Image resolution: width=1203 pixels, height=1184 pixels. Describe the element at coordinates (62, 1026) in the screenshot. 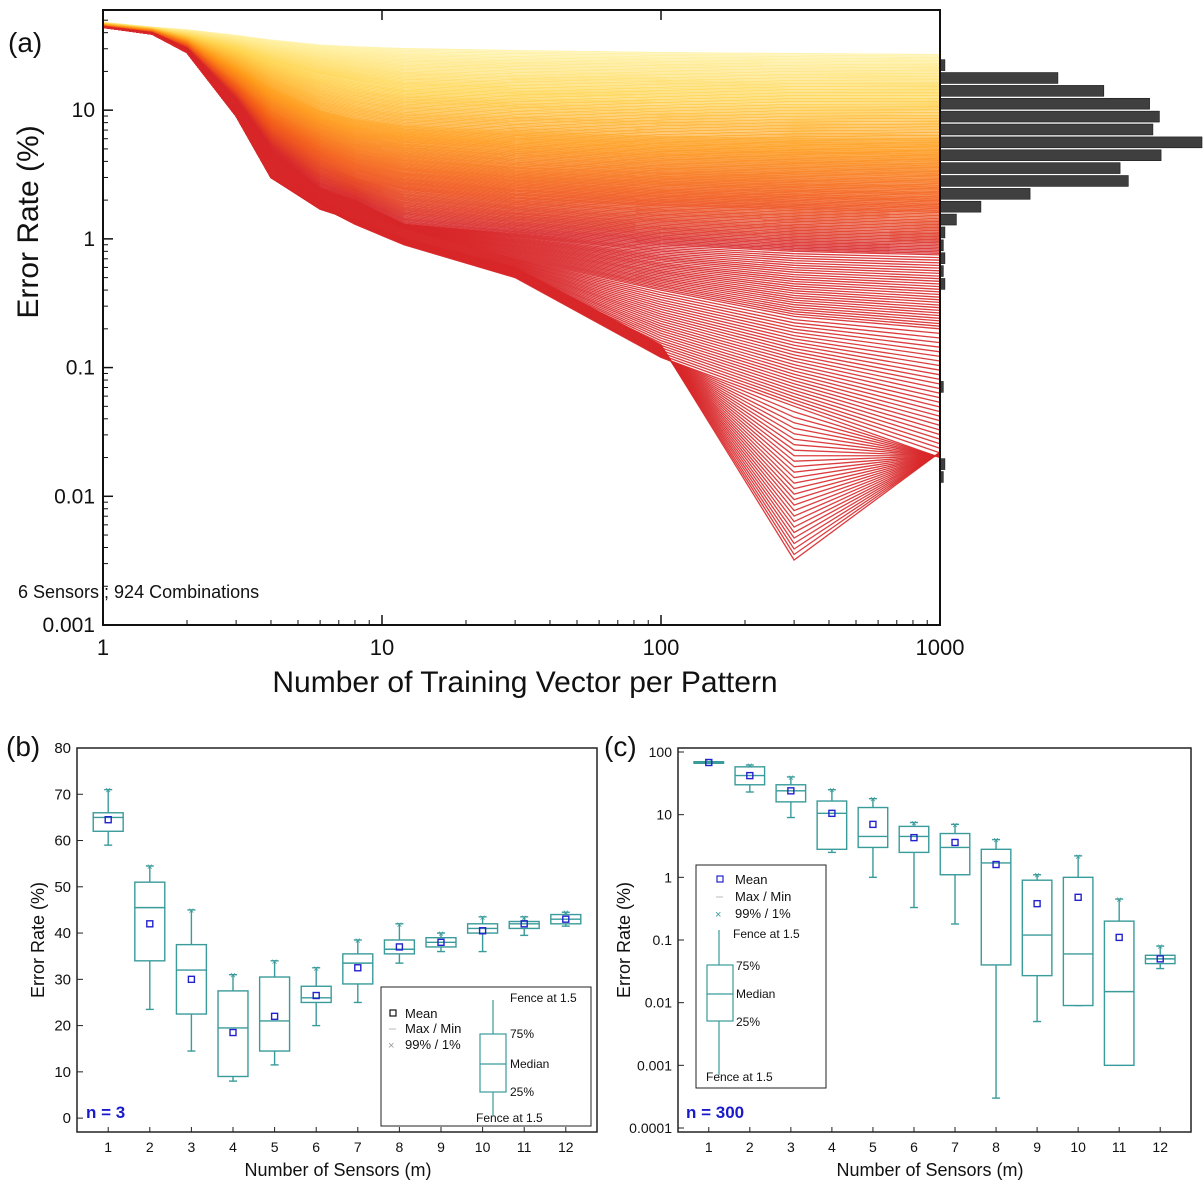

I see `panel-b-y-tick-label: 20` at that location.